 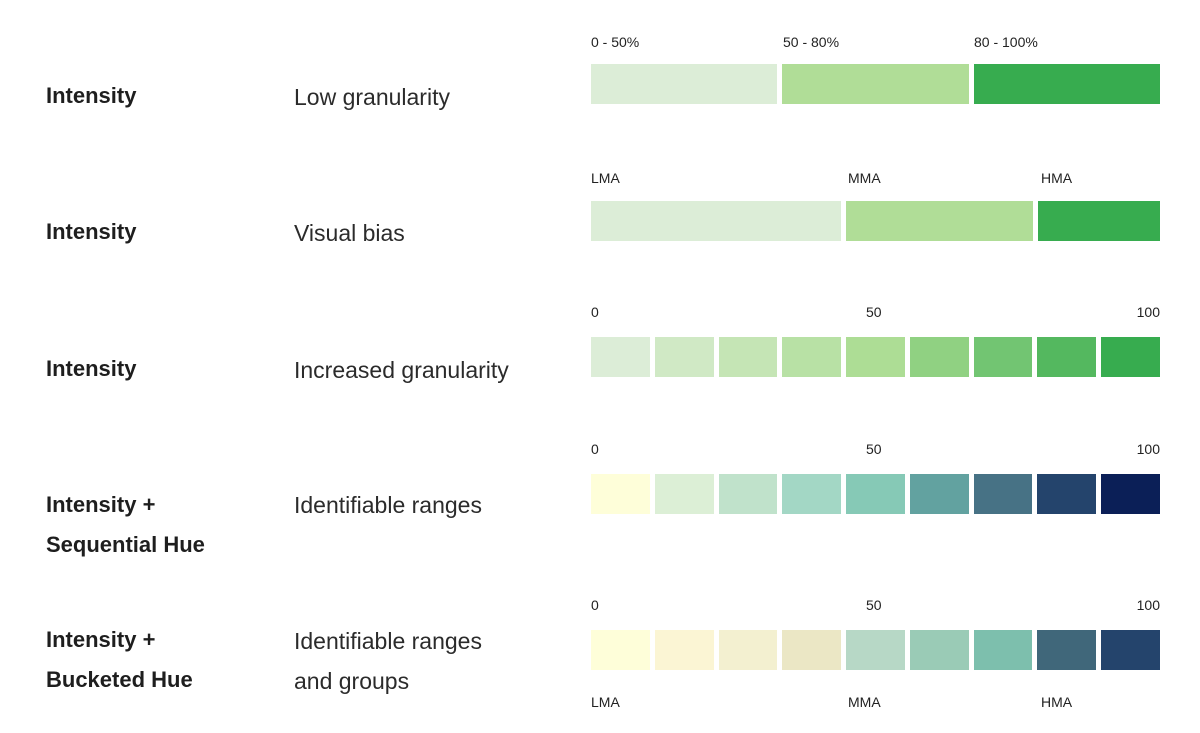 I want to click on category-line: Sequential Hue, so click(x=125, y=544).